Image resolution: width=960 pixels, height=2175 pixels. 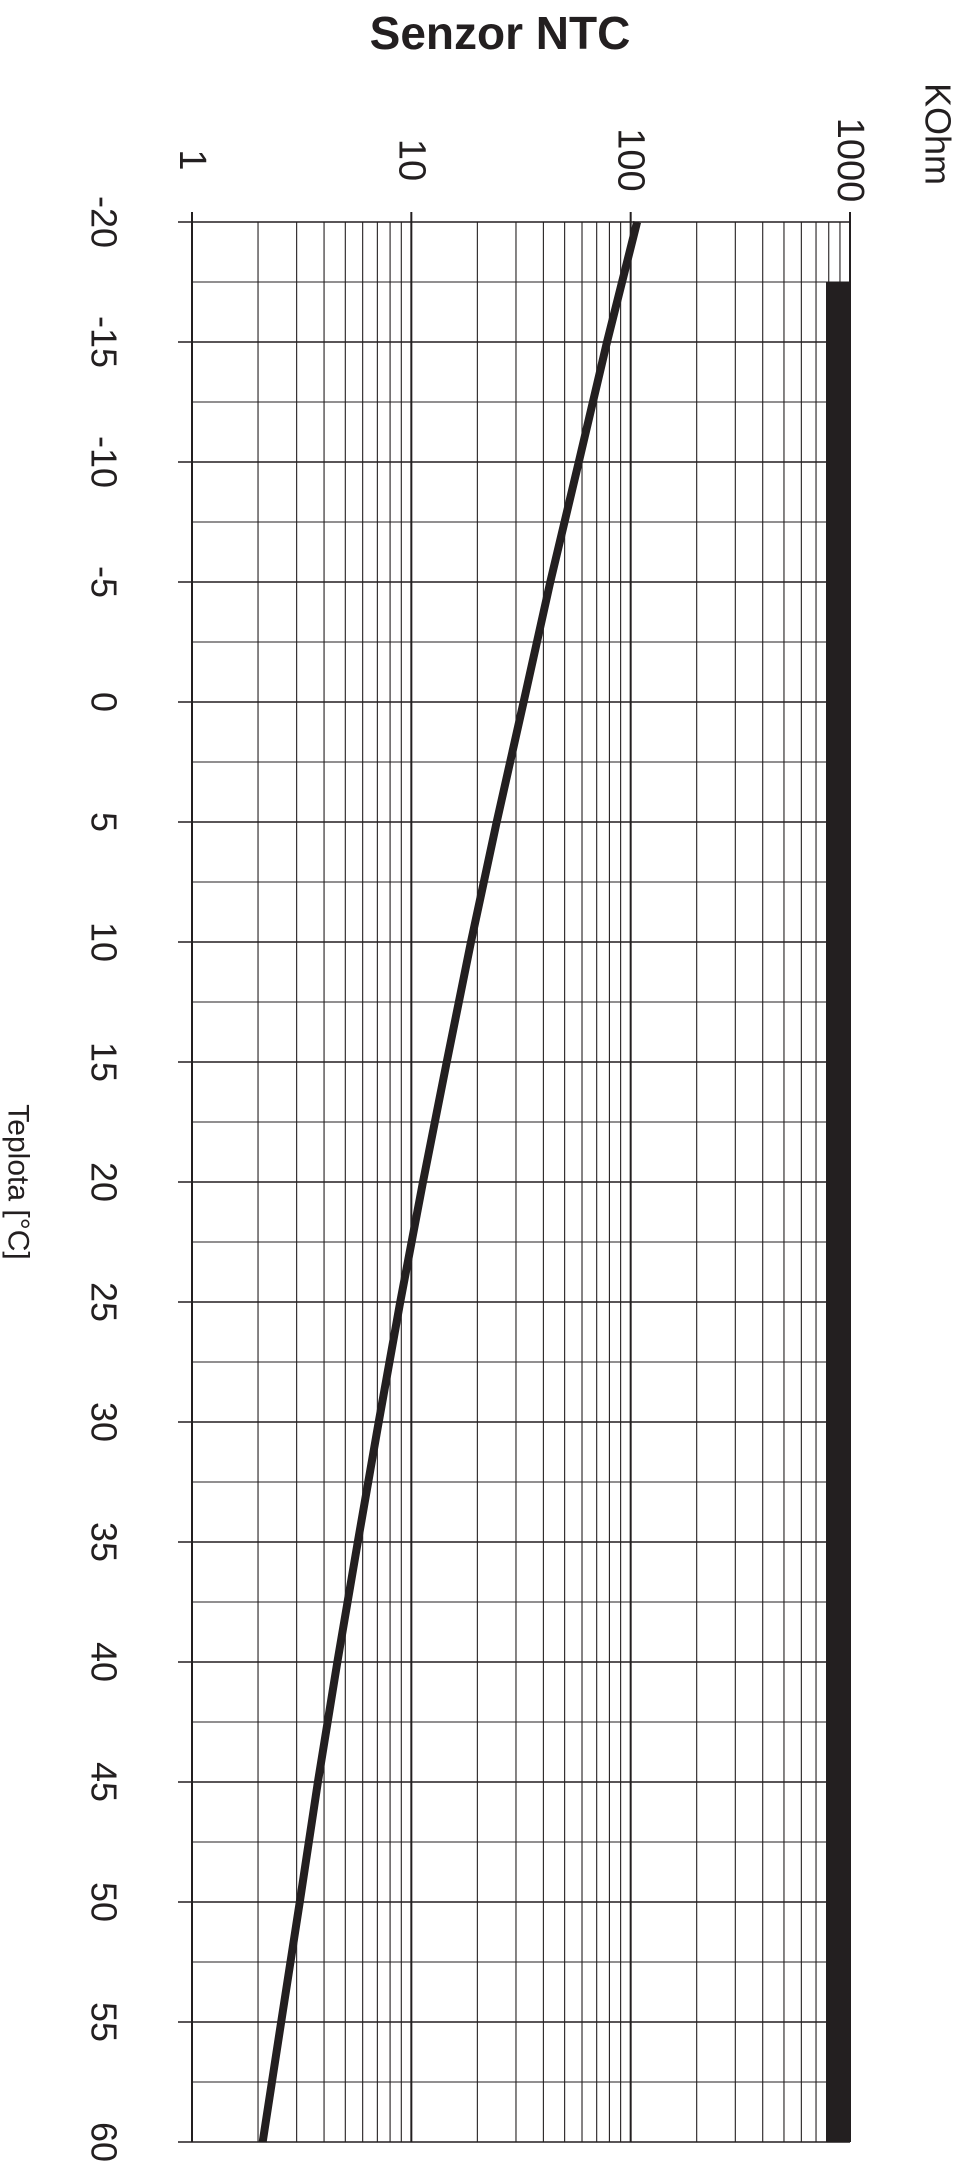 What do you see at coordinates (104, 1062) in the screenshot?
I see `x-tick-label: 15` at bounding box center [104, 1062].